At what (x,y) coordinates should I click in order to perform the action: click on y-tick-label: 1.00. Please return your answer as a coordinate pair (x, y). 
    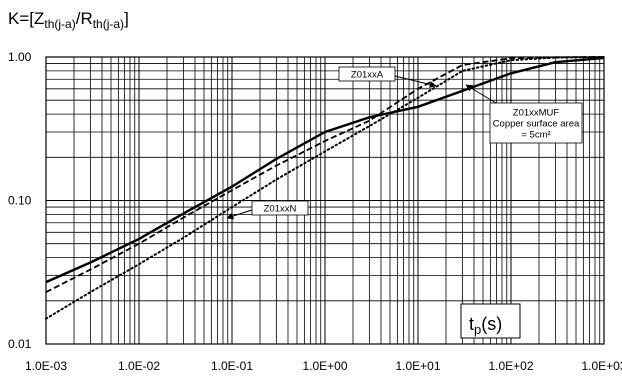
    Looking at the image, I should click on (20, 57).